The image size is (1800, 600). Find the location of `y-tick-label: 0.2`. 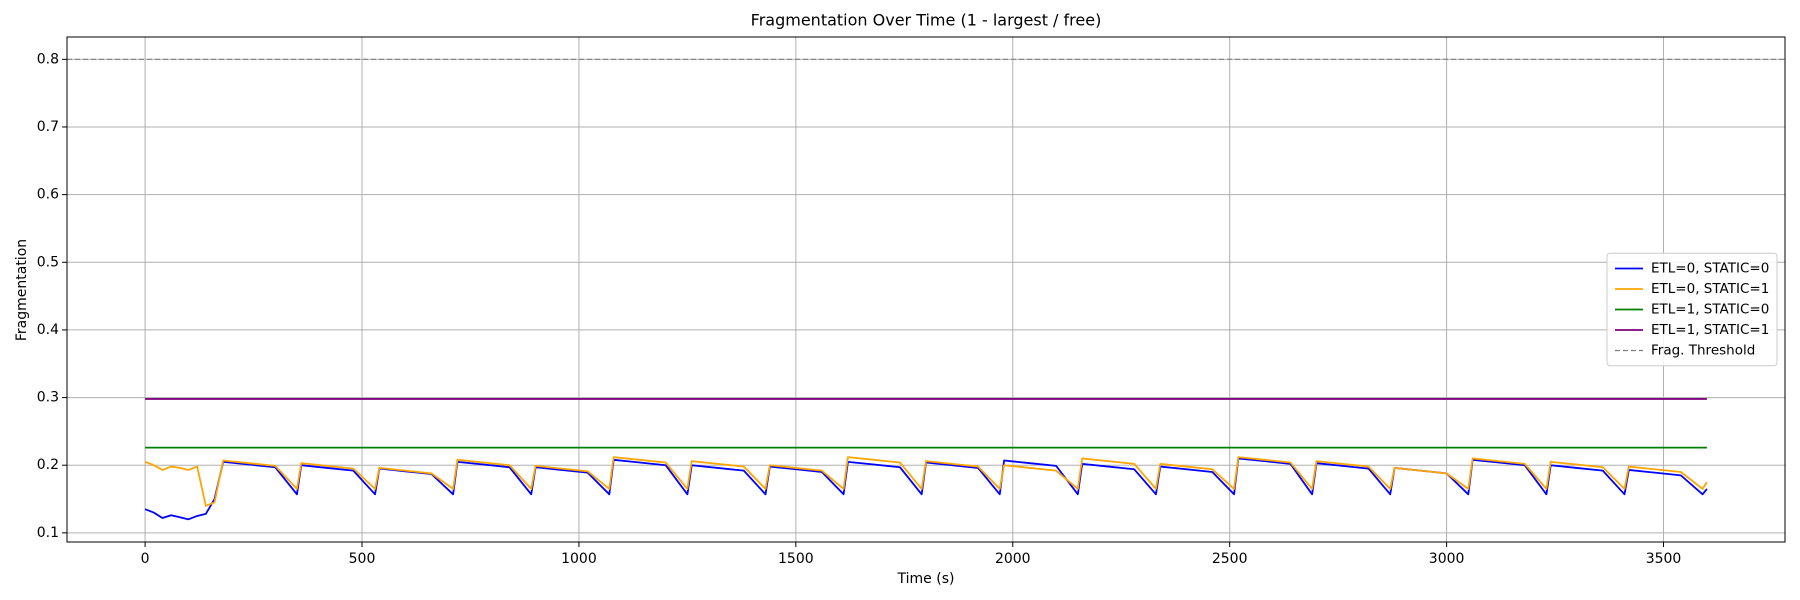

y-tick-label: 0.2 is located at coordinates (48, 465).